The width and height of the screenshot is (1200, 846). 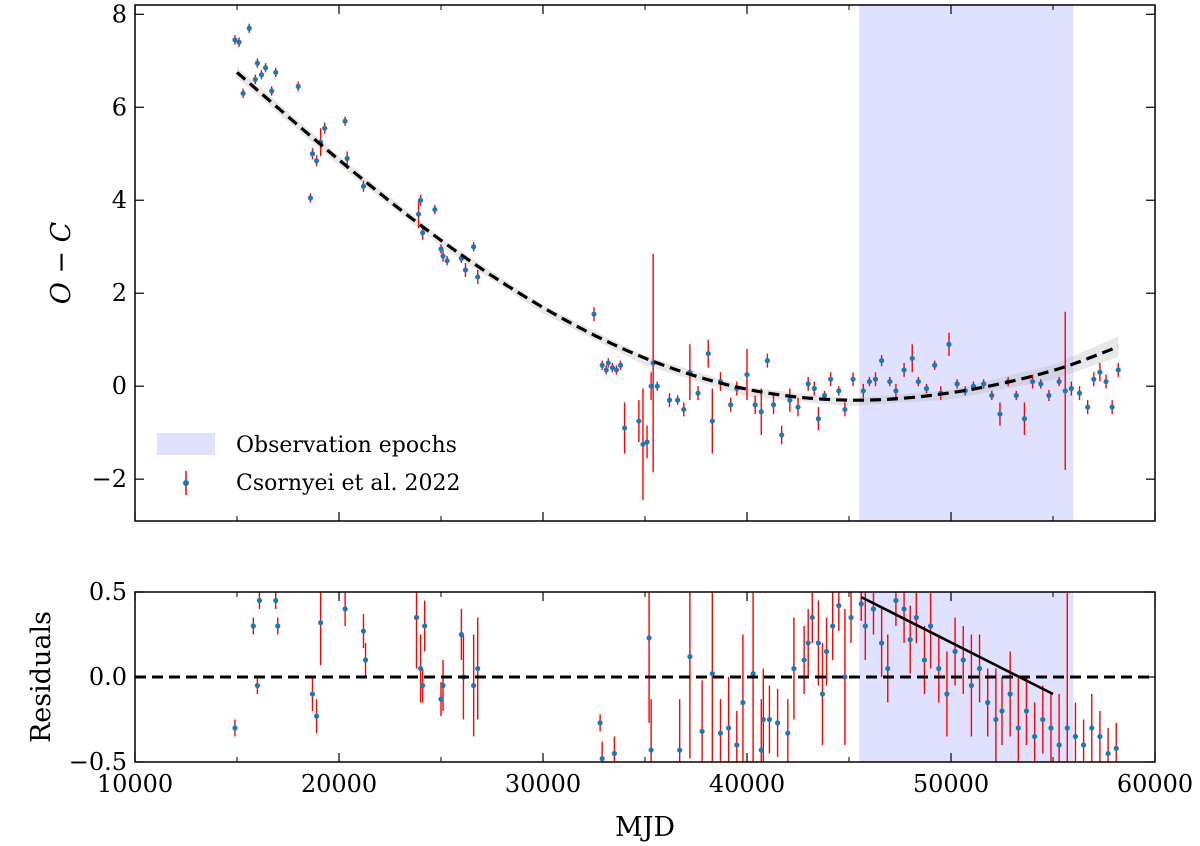 I want to click on bottom-xtick-label: 20000, so click(x=339, y=784).